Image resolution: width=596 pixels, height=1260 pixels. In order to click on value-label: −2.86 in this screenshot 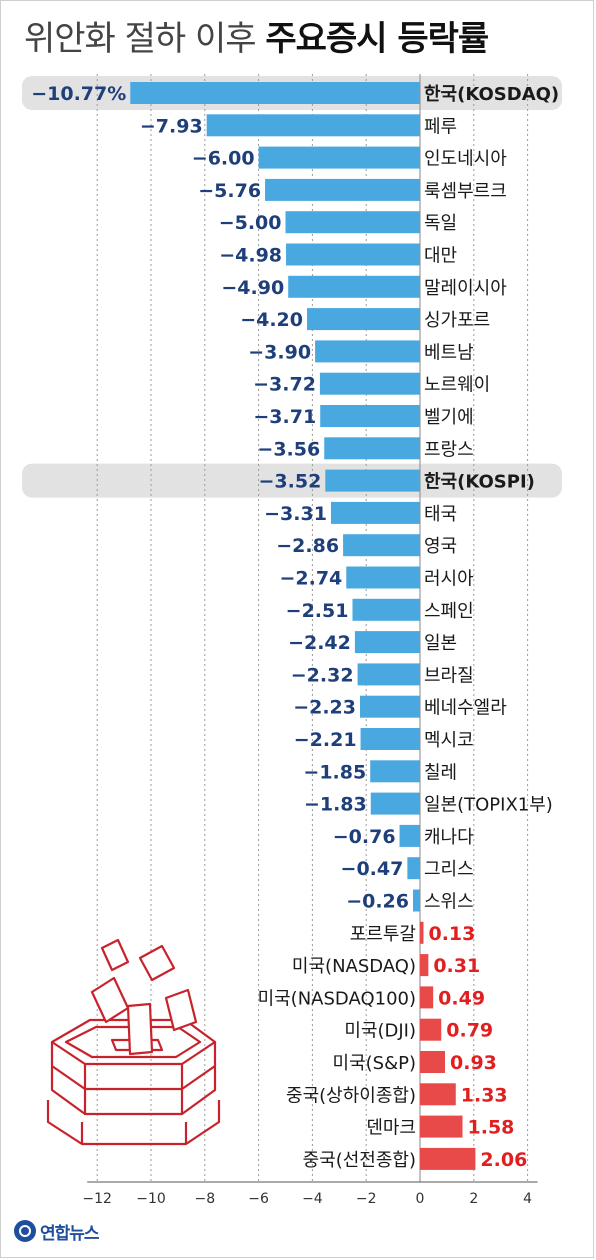, I will do `click(307, 546)`.